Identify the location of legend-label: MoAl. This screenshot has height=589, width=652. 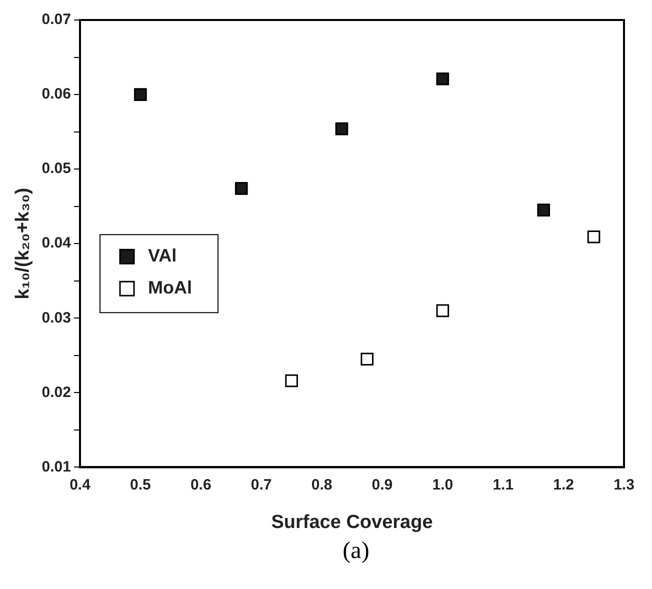
(170, 288).